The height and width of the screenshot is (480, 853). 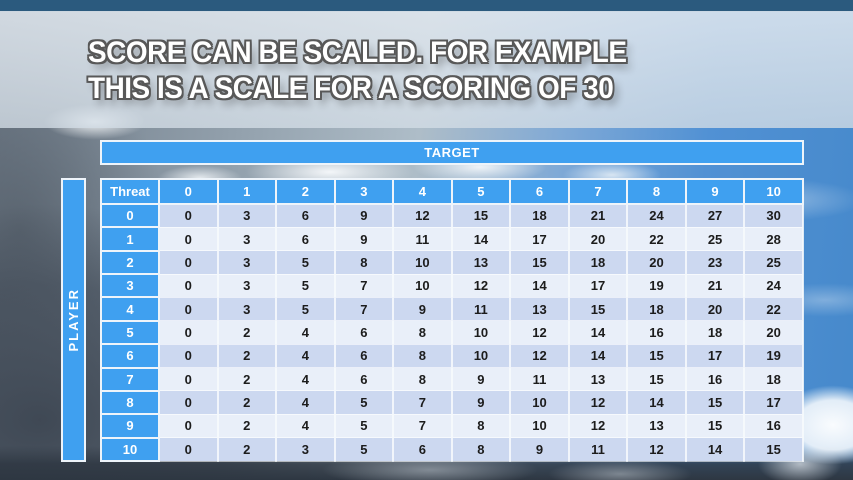 What do you see at coordinates (452, 152) in the screenshot?
I see `target-label: TARGET` at bounding box center [452, 152].